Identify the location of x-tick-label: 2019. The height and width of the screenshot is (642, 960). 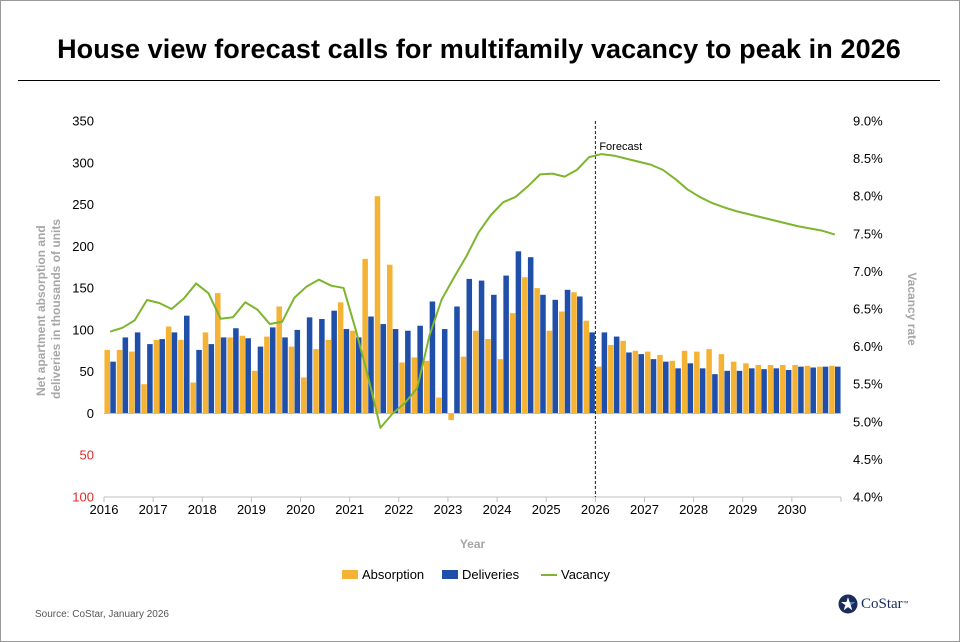
(251, 509).